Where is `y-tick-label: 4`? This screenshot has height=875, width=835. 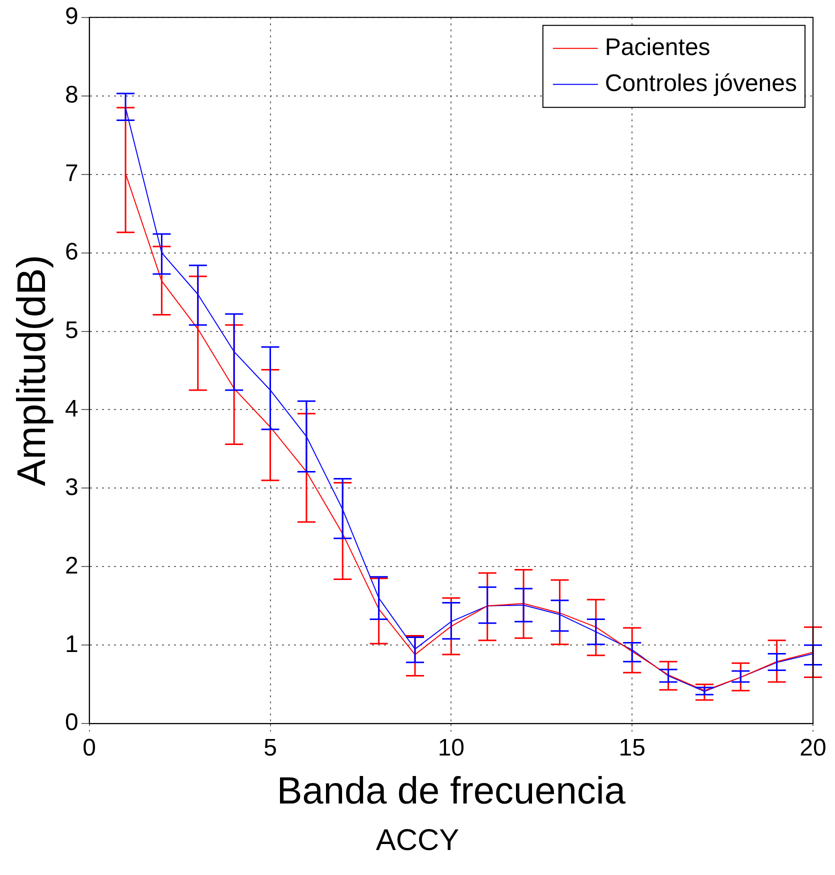 y-tick-label: 4 is located at coordinates (71, 408).